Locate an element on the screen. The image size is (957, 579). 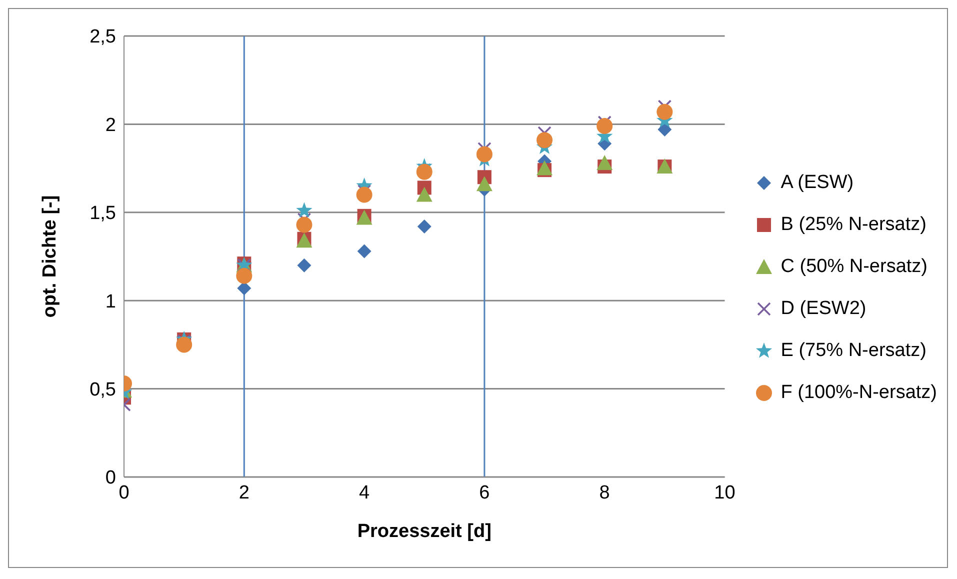
legend-label: D (ESW2) is located at coordinates (823, 309).